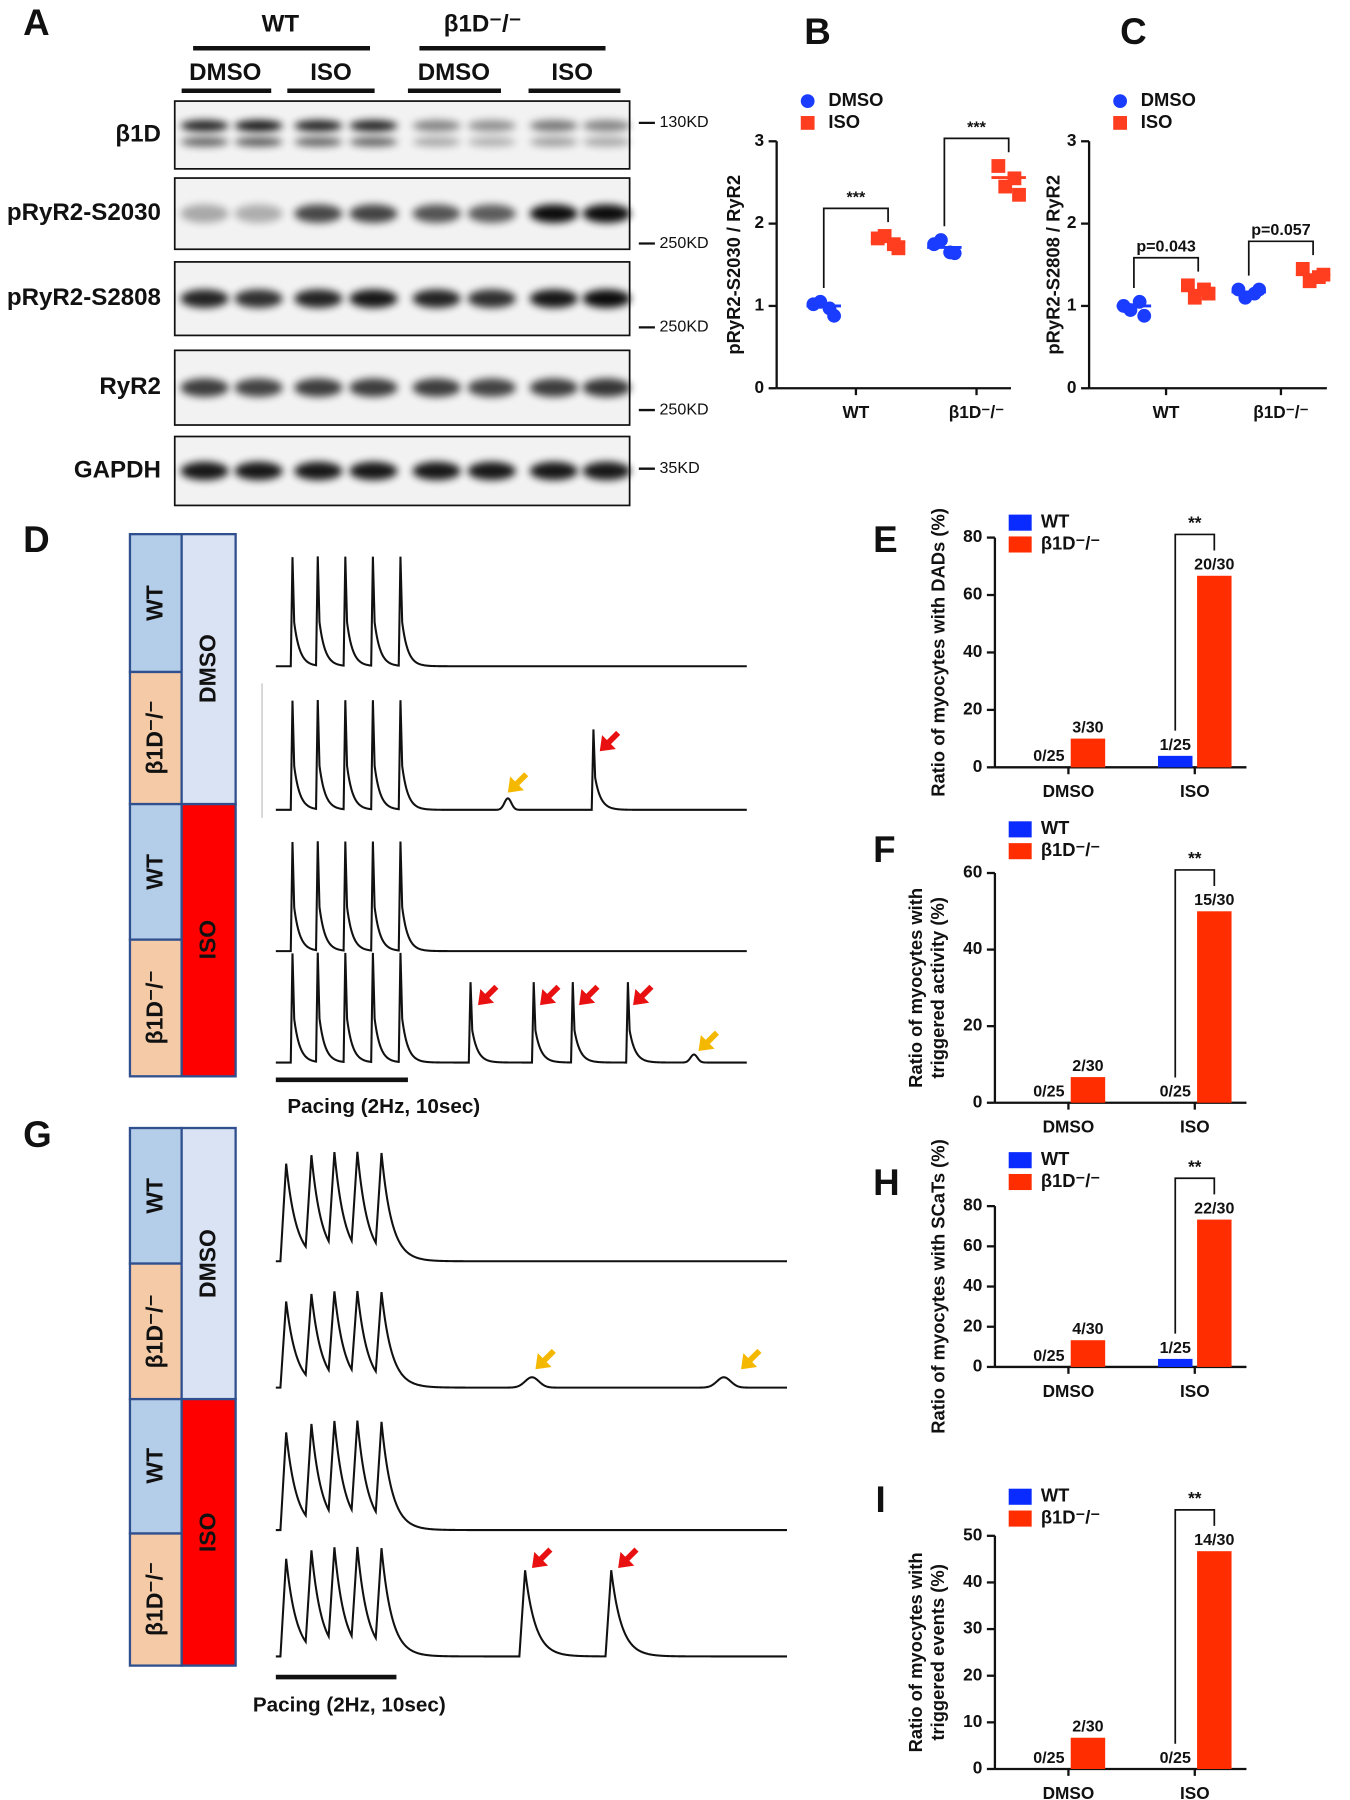 The height and width of the screenshot is (1800, 1350). Describe the element at coordinates (759, 140) in the screenshot. I see `y-tick-label: 3` at that location.